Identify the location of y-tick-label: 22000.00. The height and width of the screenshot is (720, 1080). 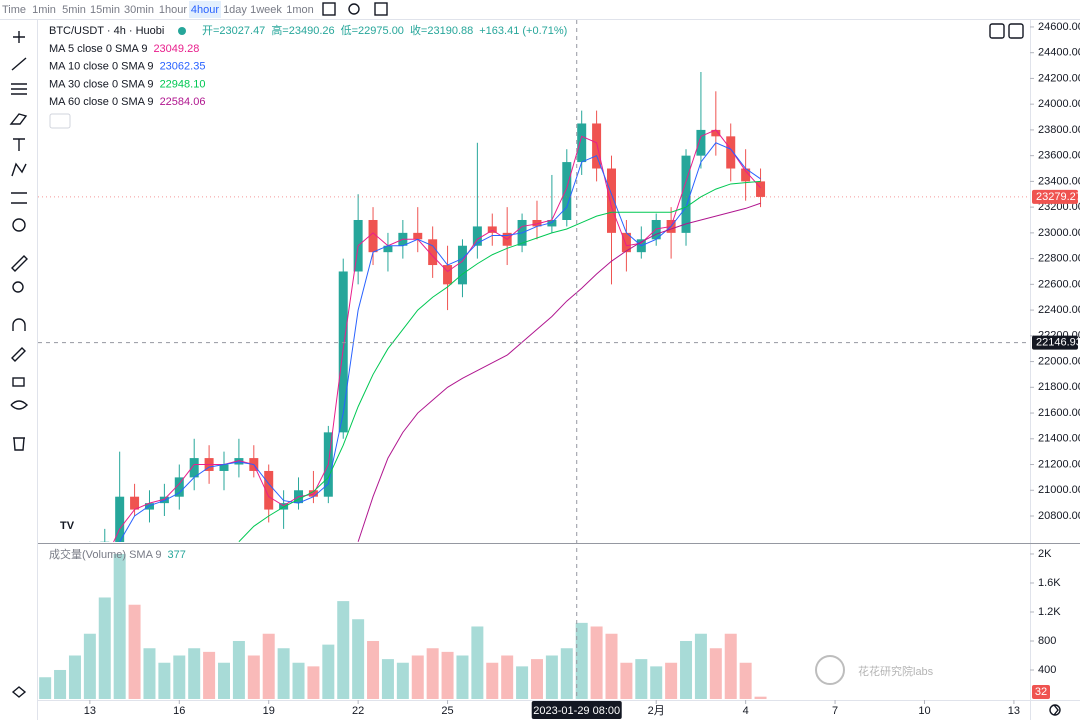
(1059, 361).